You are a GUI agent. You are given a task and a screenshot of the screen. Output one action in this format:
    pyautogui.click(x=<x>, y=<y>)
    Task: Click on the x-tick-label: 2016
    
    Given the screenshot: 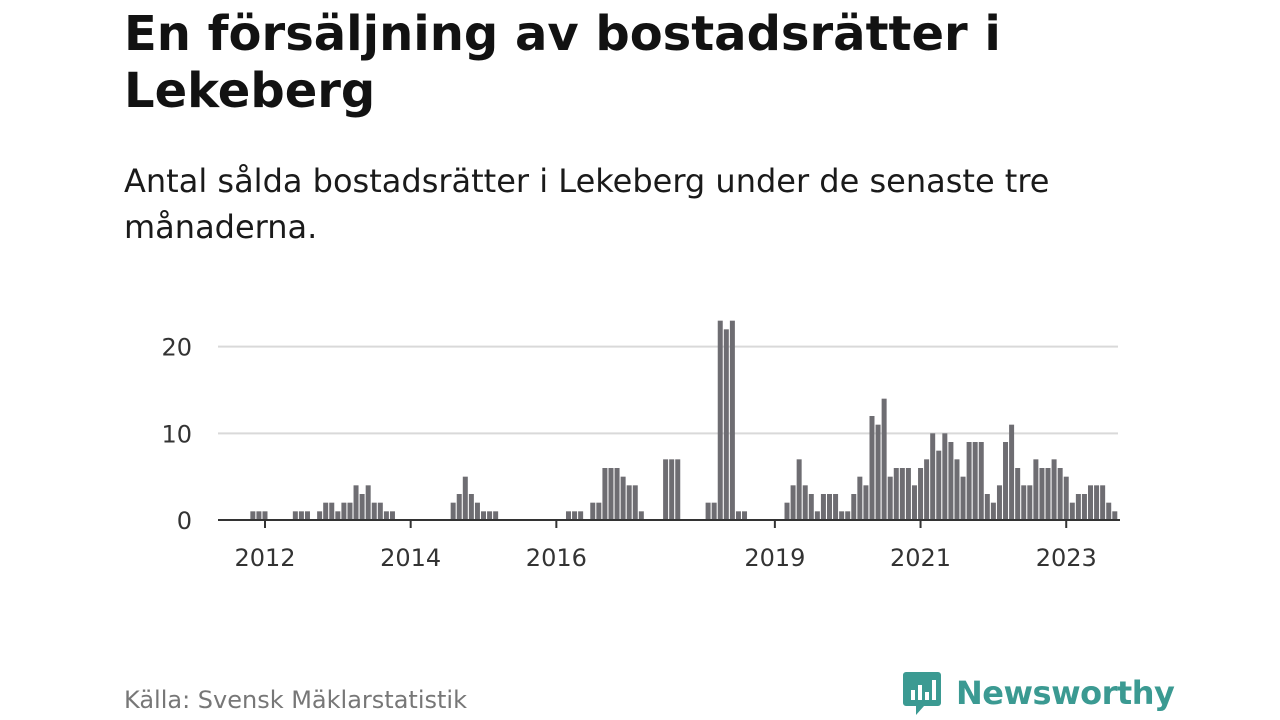 What is the action you would take?
    pyautogui.click(x=556, y=558)
    